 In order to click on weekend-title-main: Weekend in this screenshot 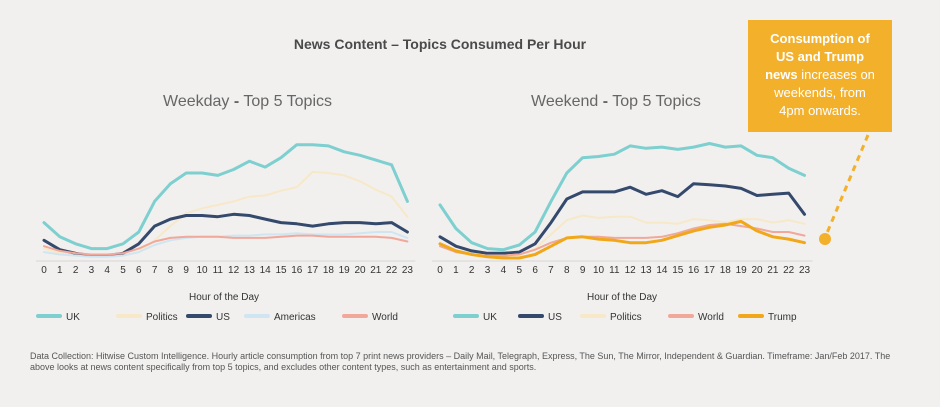, I will do `click(565, 101)`.